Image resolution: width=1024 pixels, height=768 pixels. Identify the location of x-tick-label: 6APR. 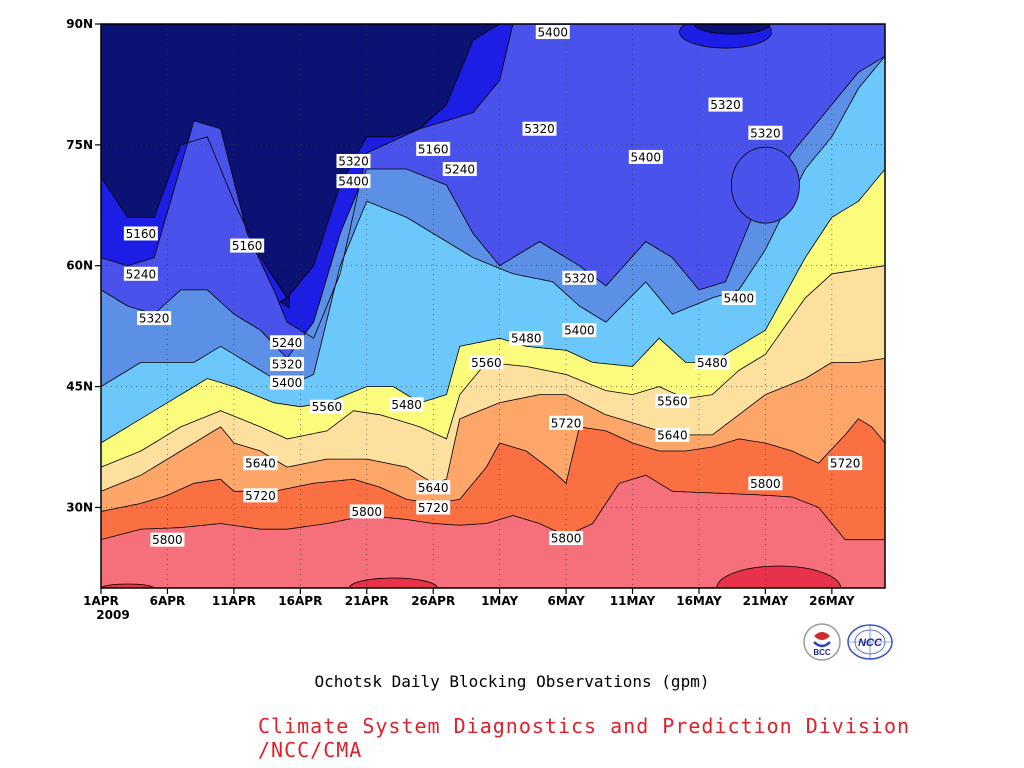
(168, 601).